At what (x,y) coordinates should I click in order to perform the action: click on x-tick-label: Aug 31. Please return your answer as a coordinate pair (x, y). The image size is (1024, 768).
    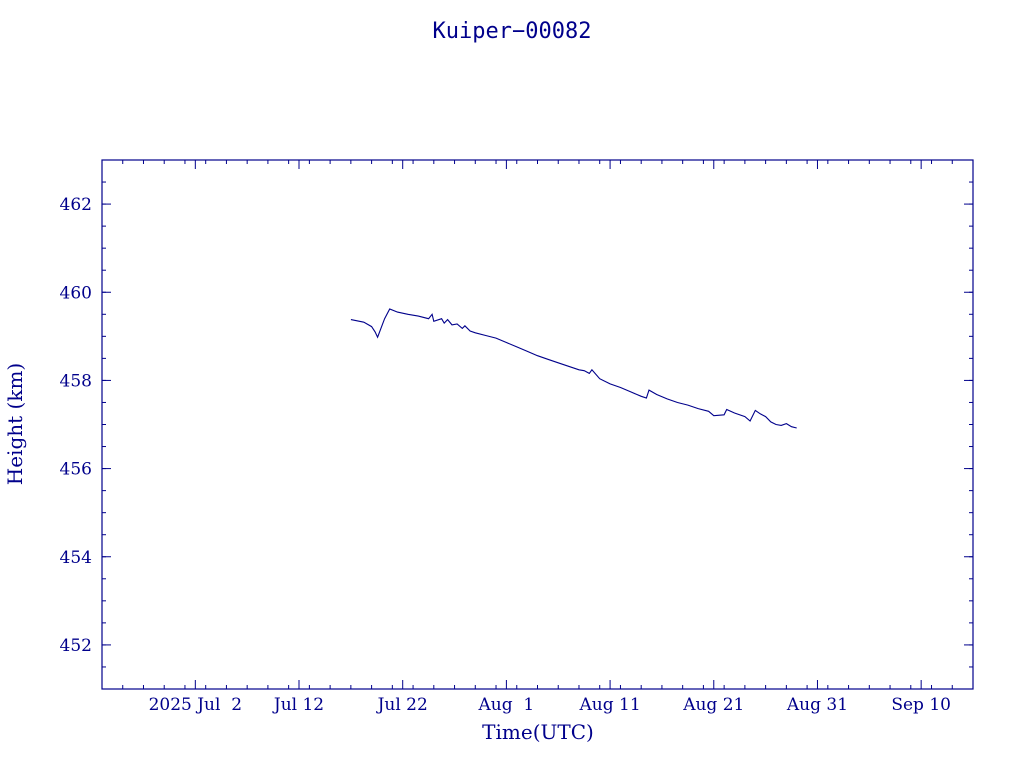
    Looking at the image, I should click on (817, 705).